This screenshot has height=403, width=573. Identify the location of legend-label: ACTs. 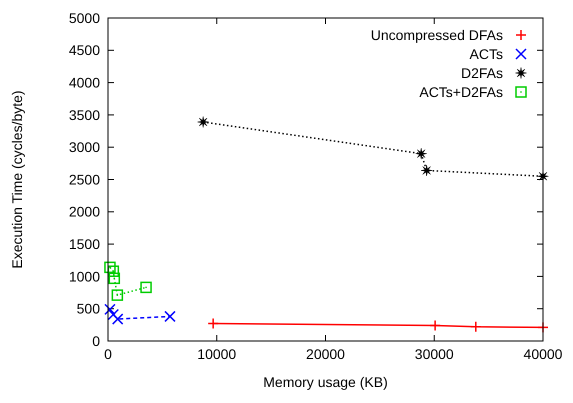
(486, 54).